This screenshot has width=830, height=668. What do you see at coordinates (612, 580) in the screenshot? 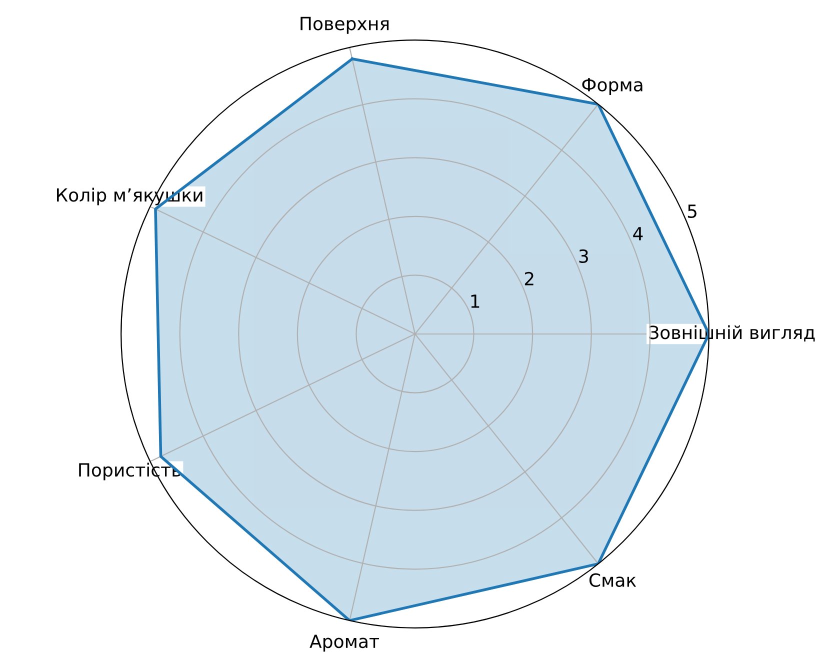
I see `spoke-label: Смак` at bounding box center [612, 580].